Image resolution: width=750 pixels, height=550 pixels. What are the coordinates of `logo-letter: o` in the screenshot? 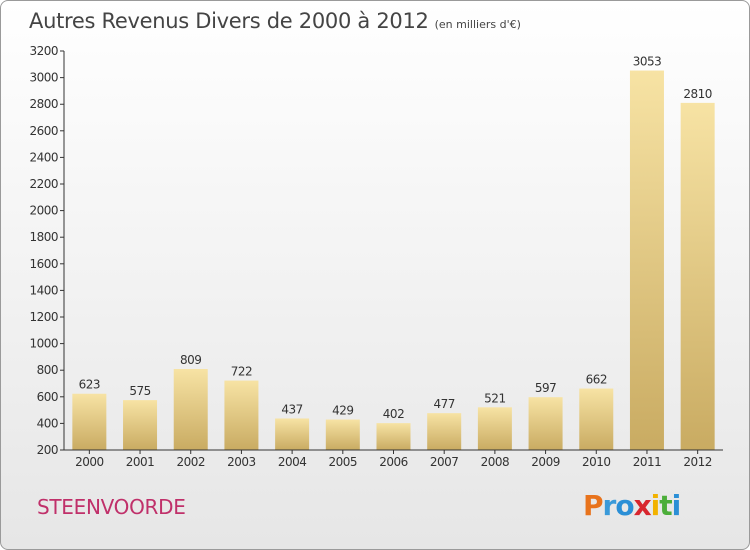 It's located at (624, 505).